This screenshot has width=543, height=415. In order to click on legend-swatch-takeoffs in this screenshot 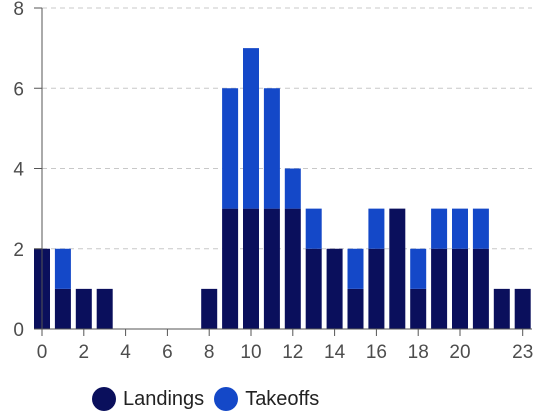, I will do `click(226, 399)`.